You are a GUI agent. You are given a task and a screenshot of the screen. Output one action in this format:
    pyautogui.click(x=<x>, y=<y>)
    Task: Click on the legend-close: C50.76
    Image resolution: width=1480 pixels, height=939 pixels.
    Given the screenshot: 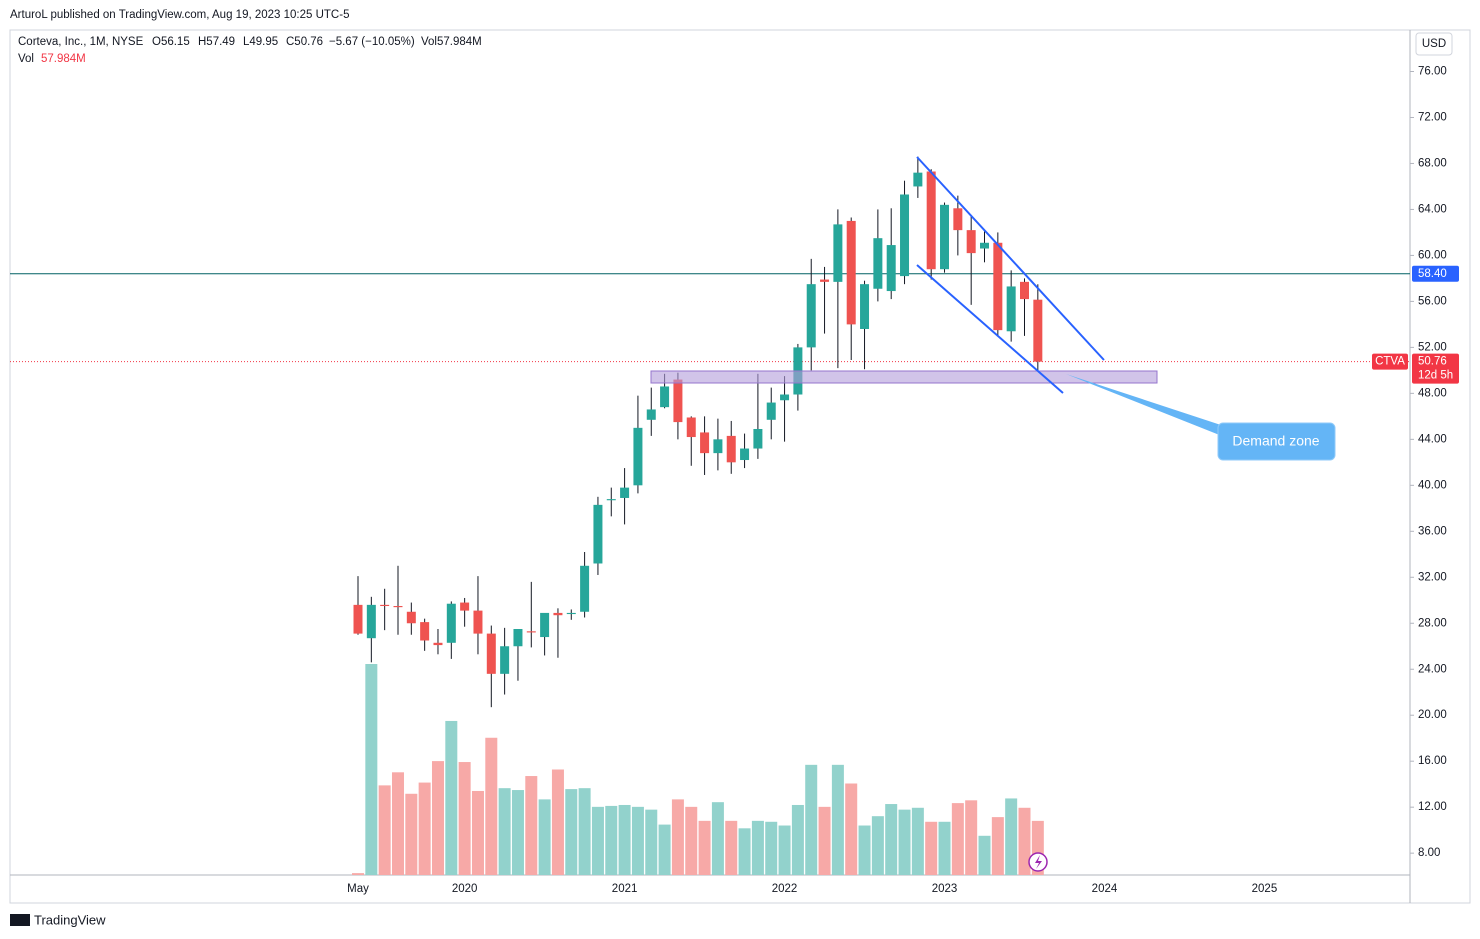 What is the action you would take?
    pyautogui.click(x=304, y=42)
    